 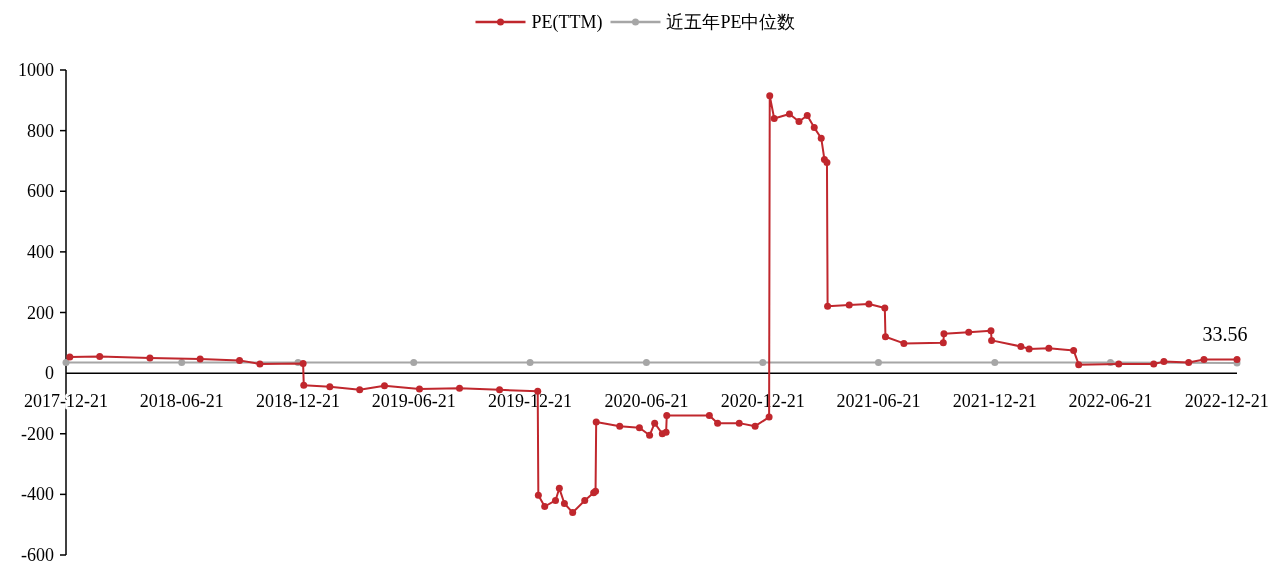 What do you see at coordinates (1226, 401) in the screenshot?
I see `x-tick-label: 2022-12-21` at bounding box center [1226, 401].